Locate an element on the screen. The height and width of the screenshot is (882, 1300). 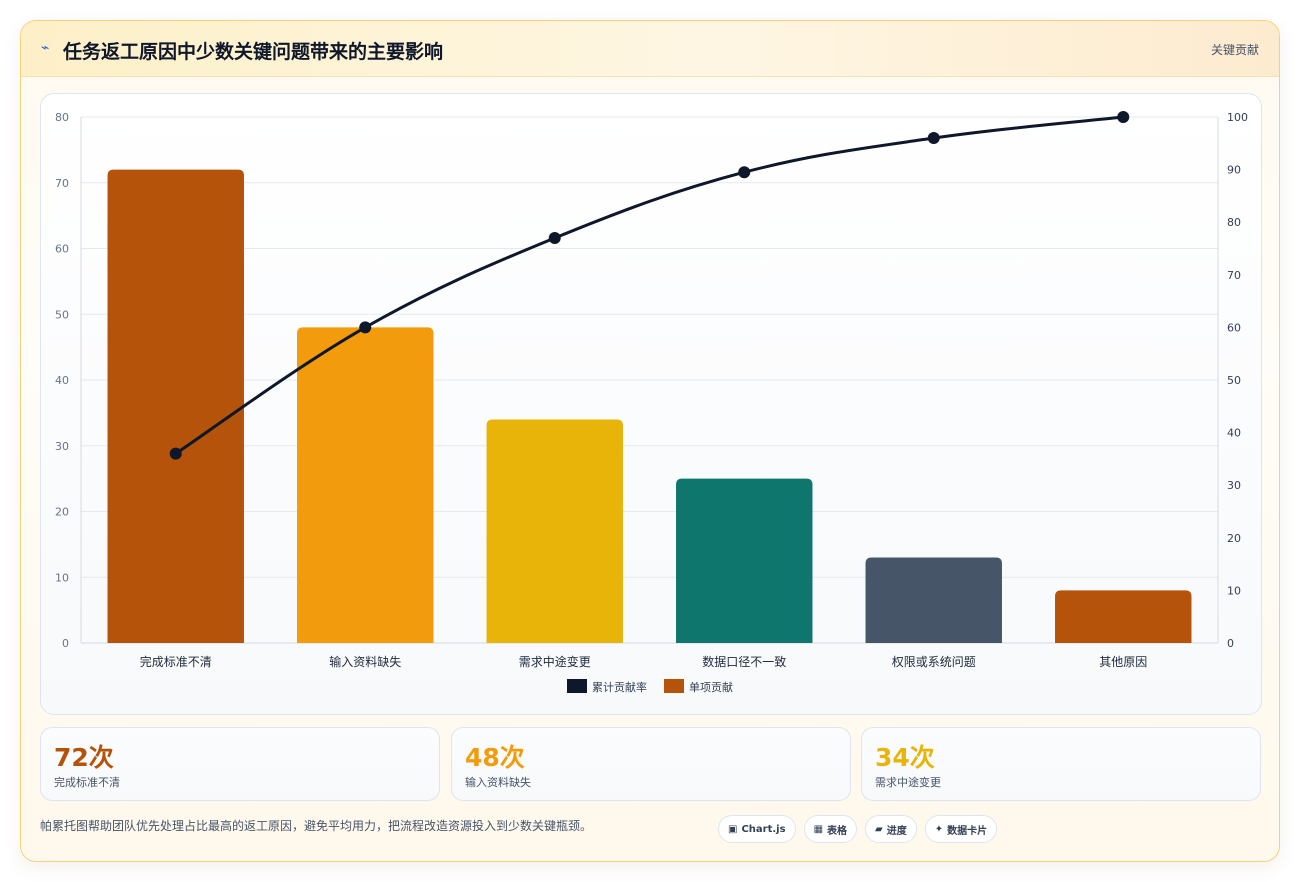
left-tick-label: 20 is located at coordinates (62, 512).